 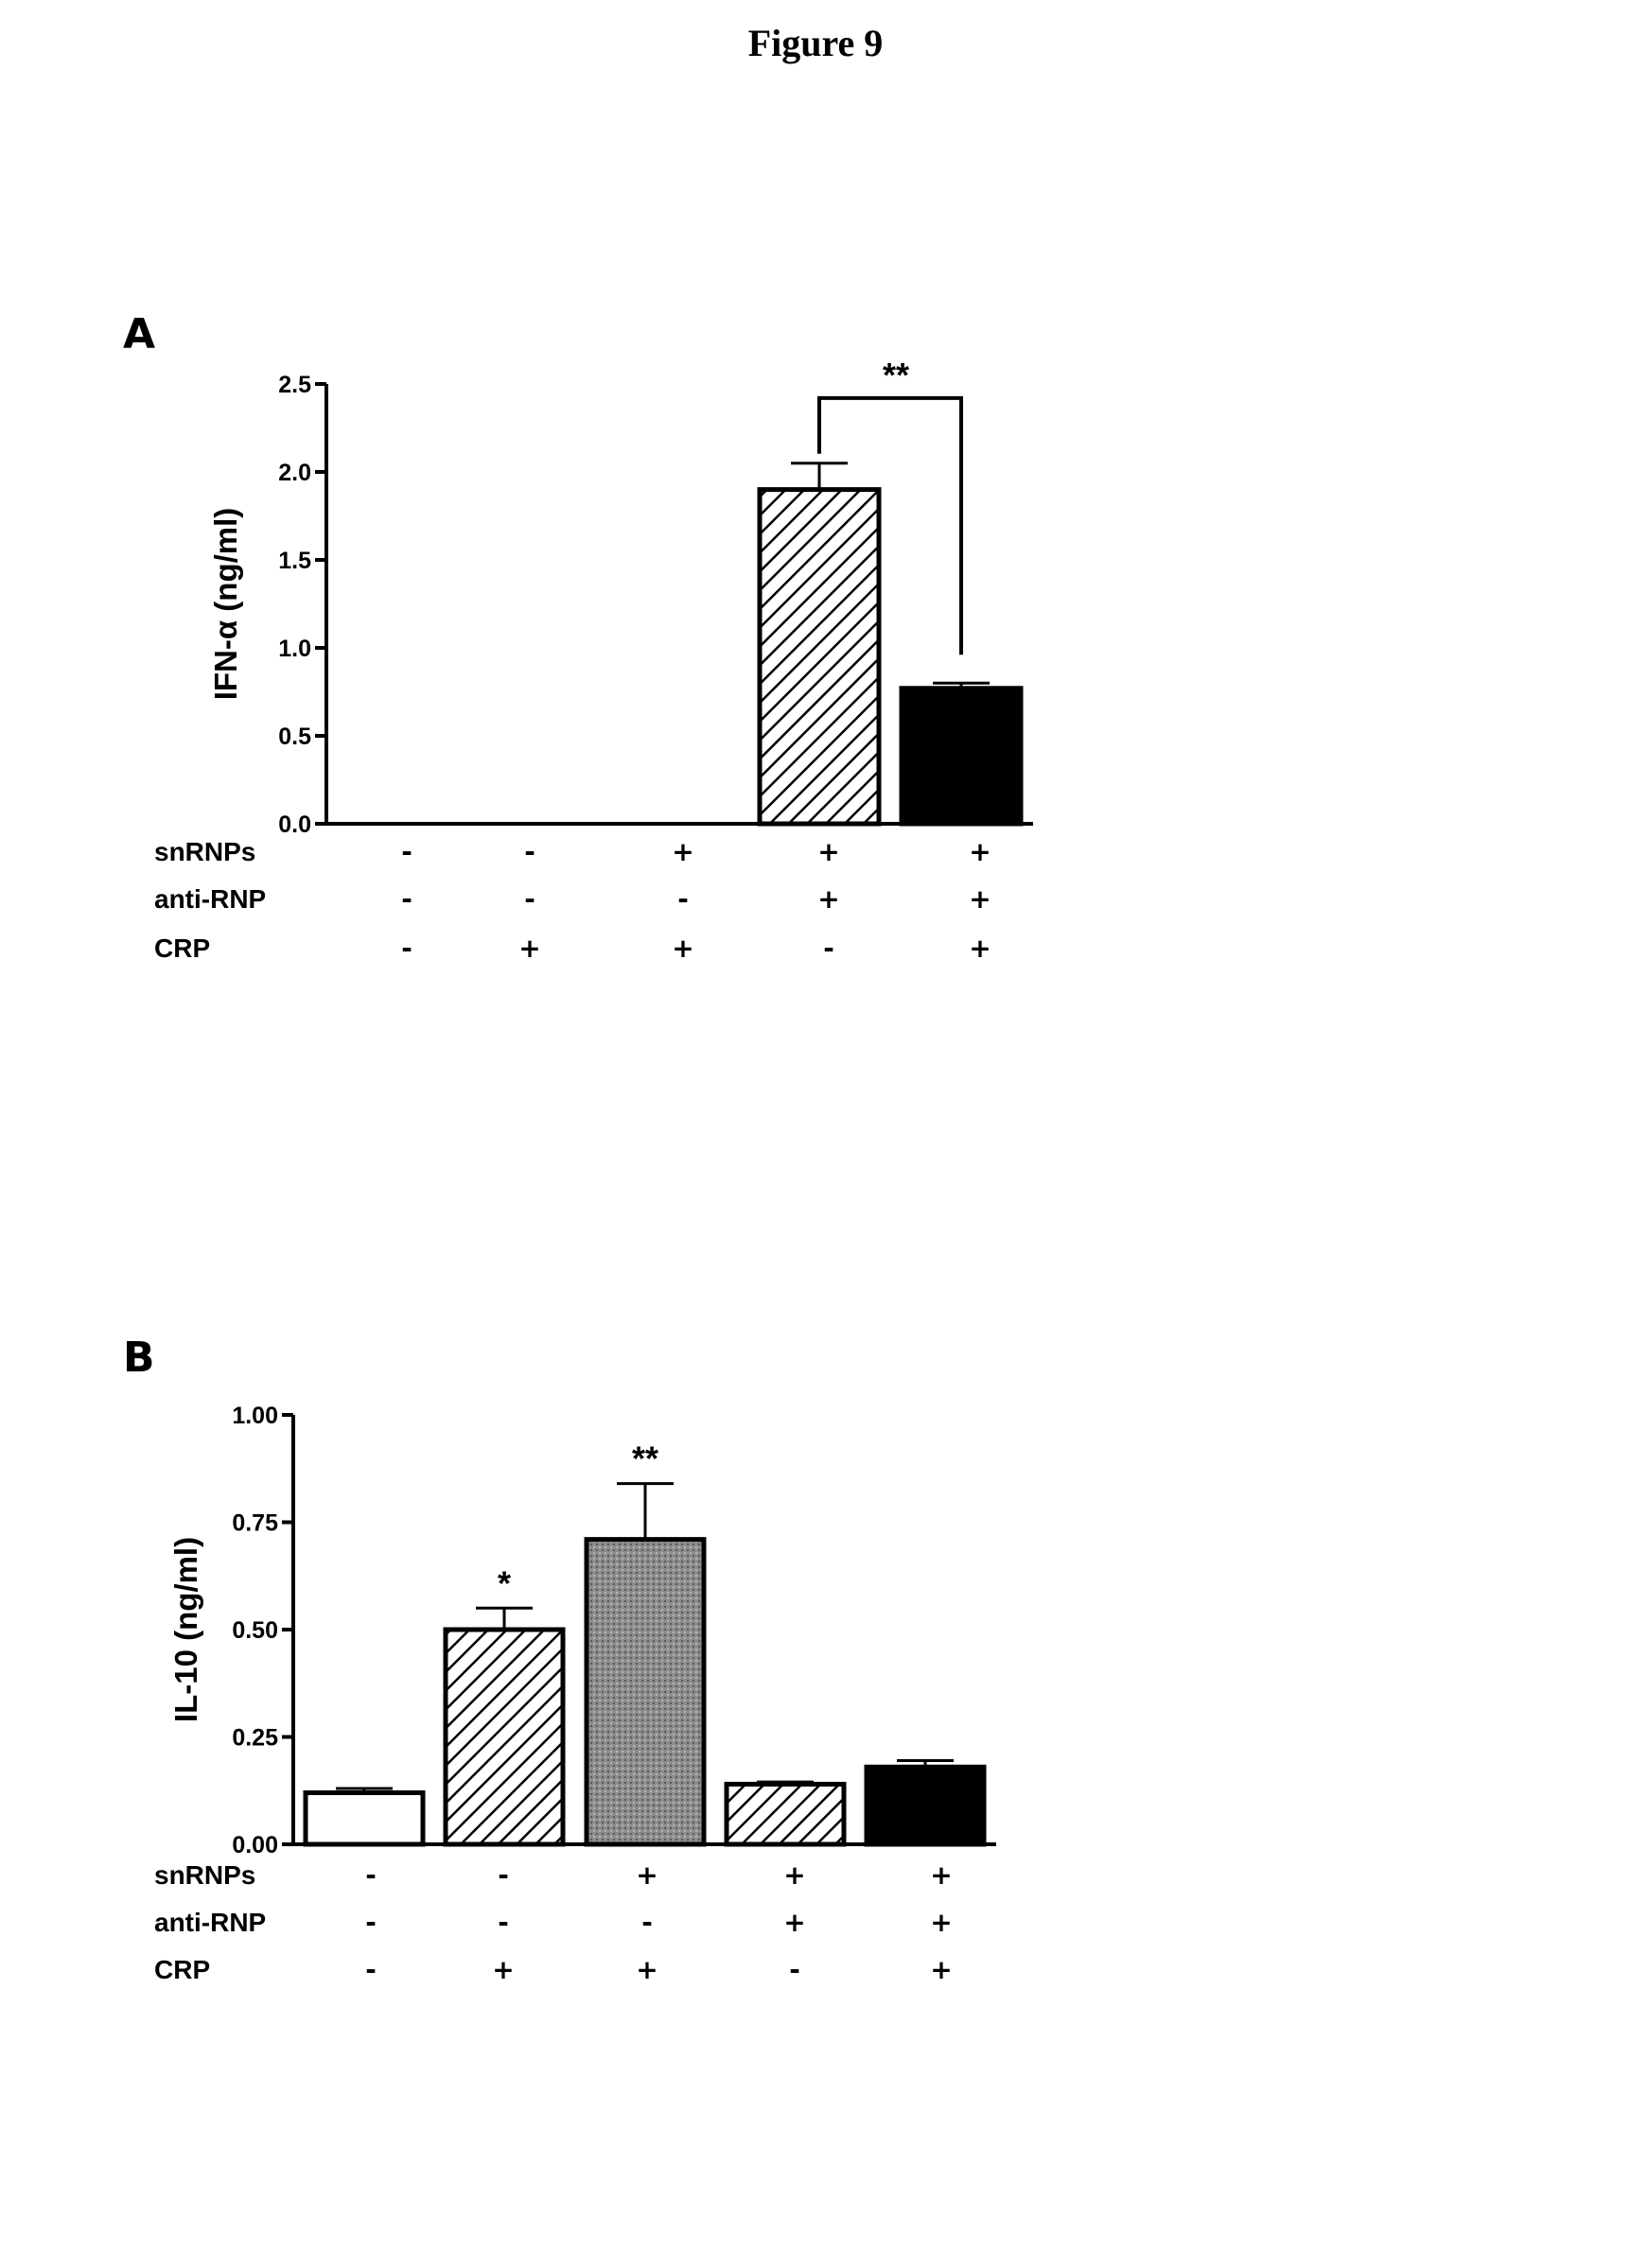 I want to click on y-tick-label: 0.00, so click(x=255, y=1845).